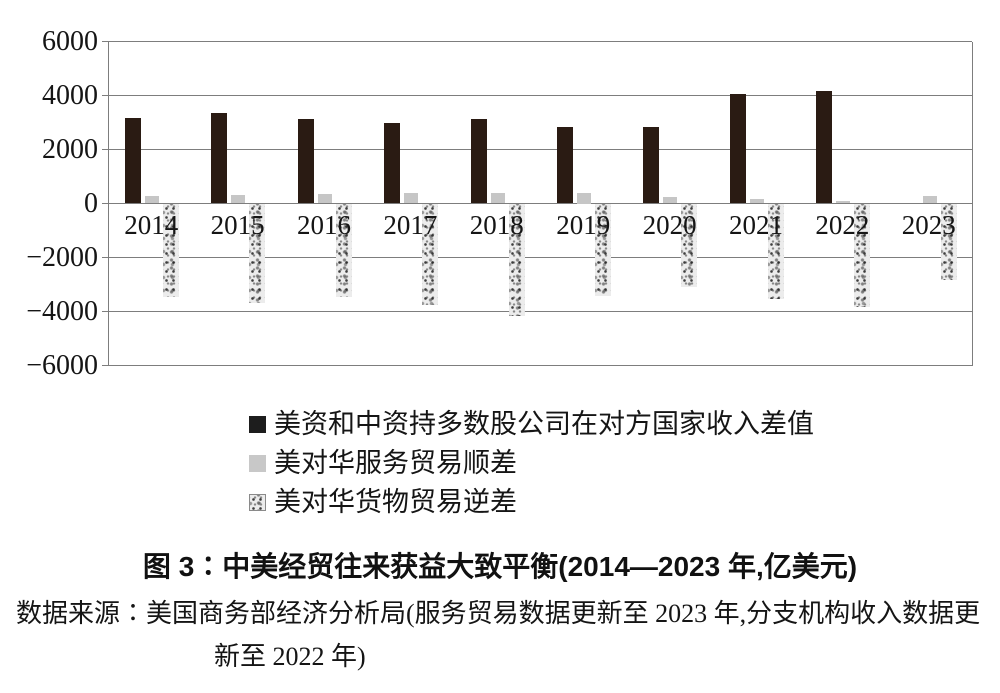 The image size is (1000, 693). What do you see at coordinates (531, 502) in the screenshot?
I see `legend-item: 美对华货物贸易逆差` at bounding box center [531, 502].